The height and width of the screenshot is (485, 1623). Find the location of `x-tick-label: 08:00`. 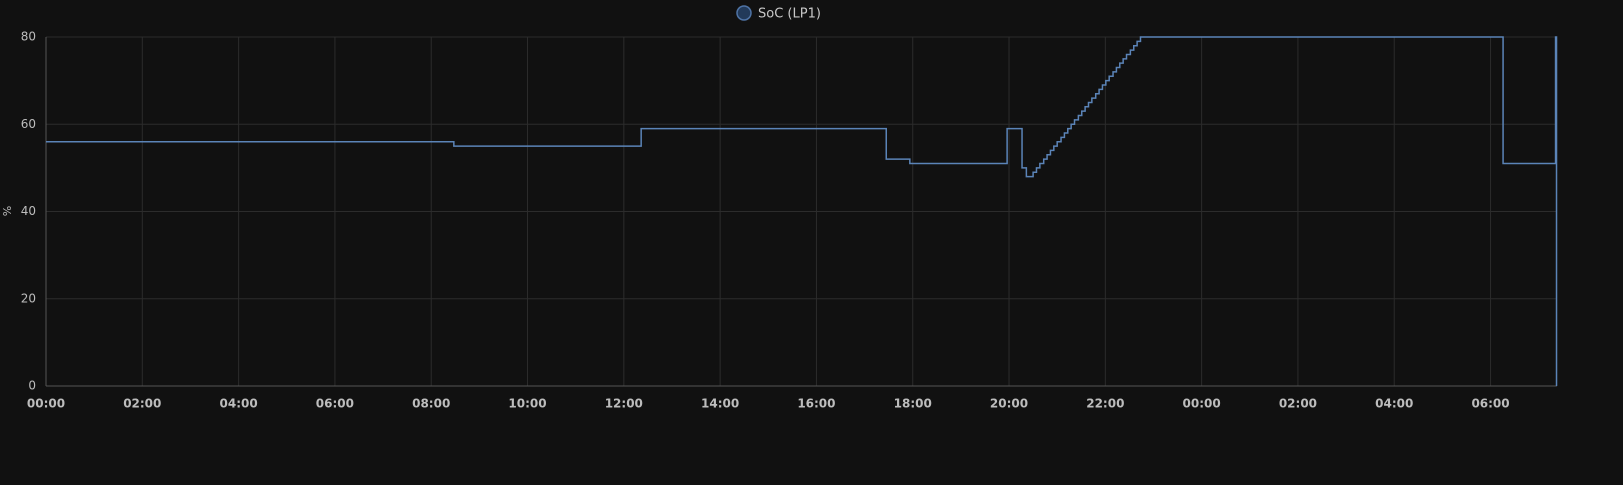

x-tick-label: 08:00 is located at coordinates (431, 404).